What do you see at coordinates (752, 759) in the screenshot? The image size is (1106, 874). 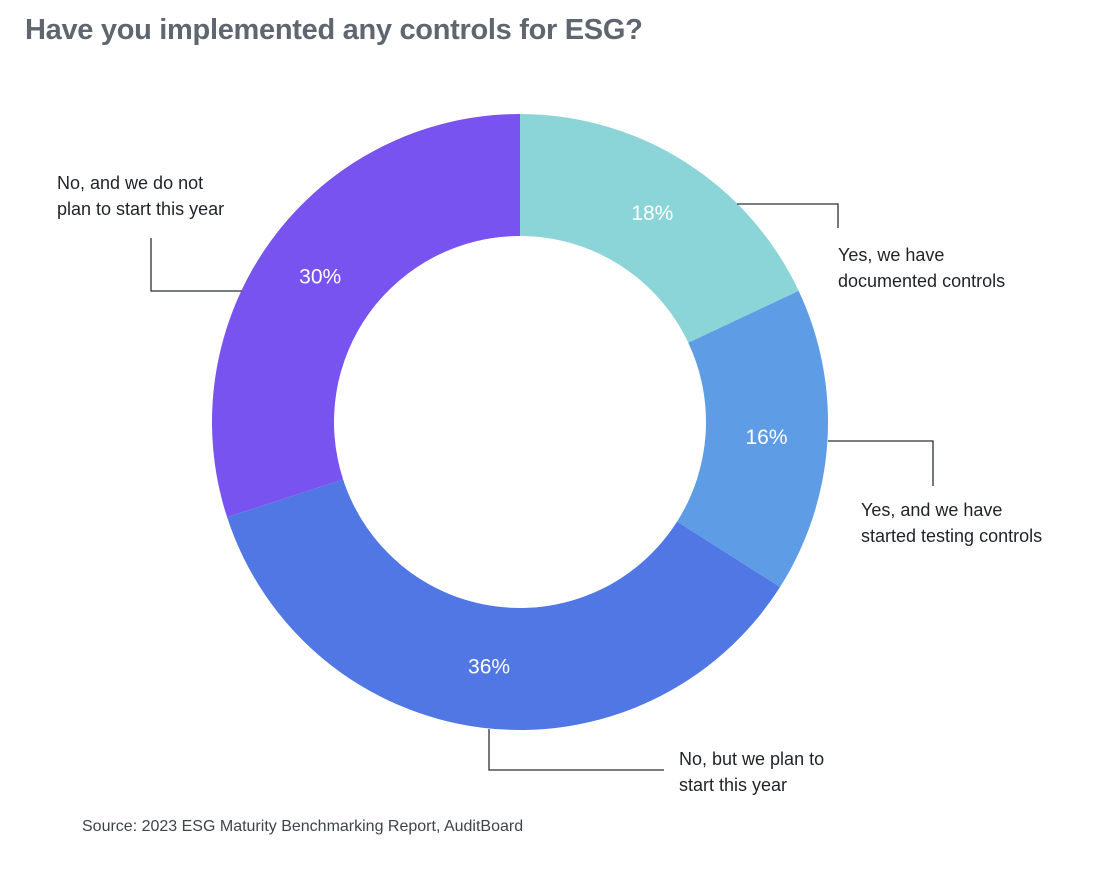 I see `slice-label-line: No, but we plan to` at bounding box center [752, 759].